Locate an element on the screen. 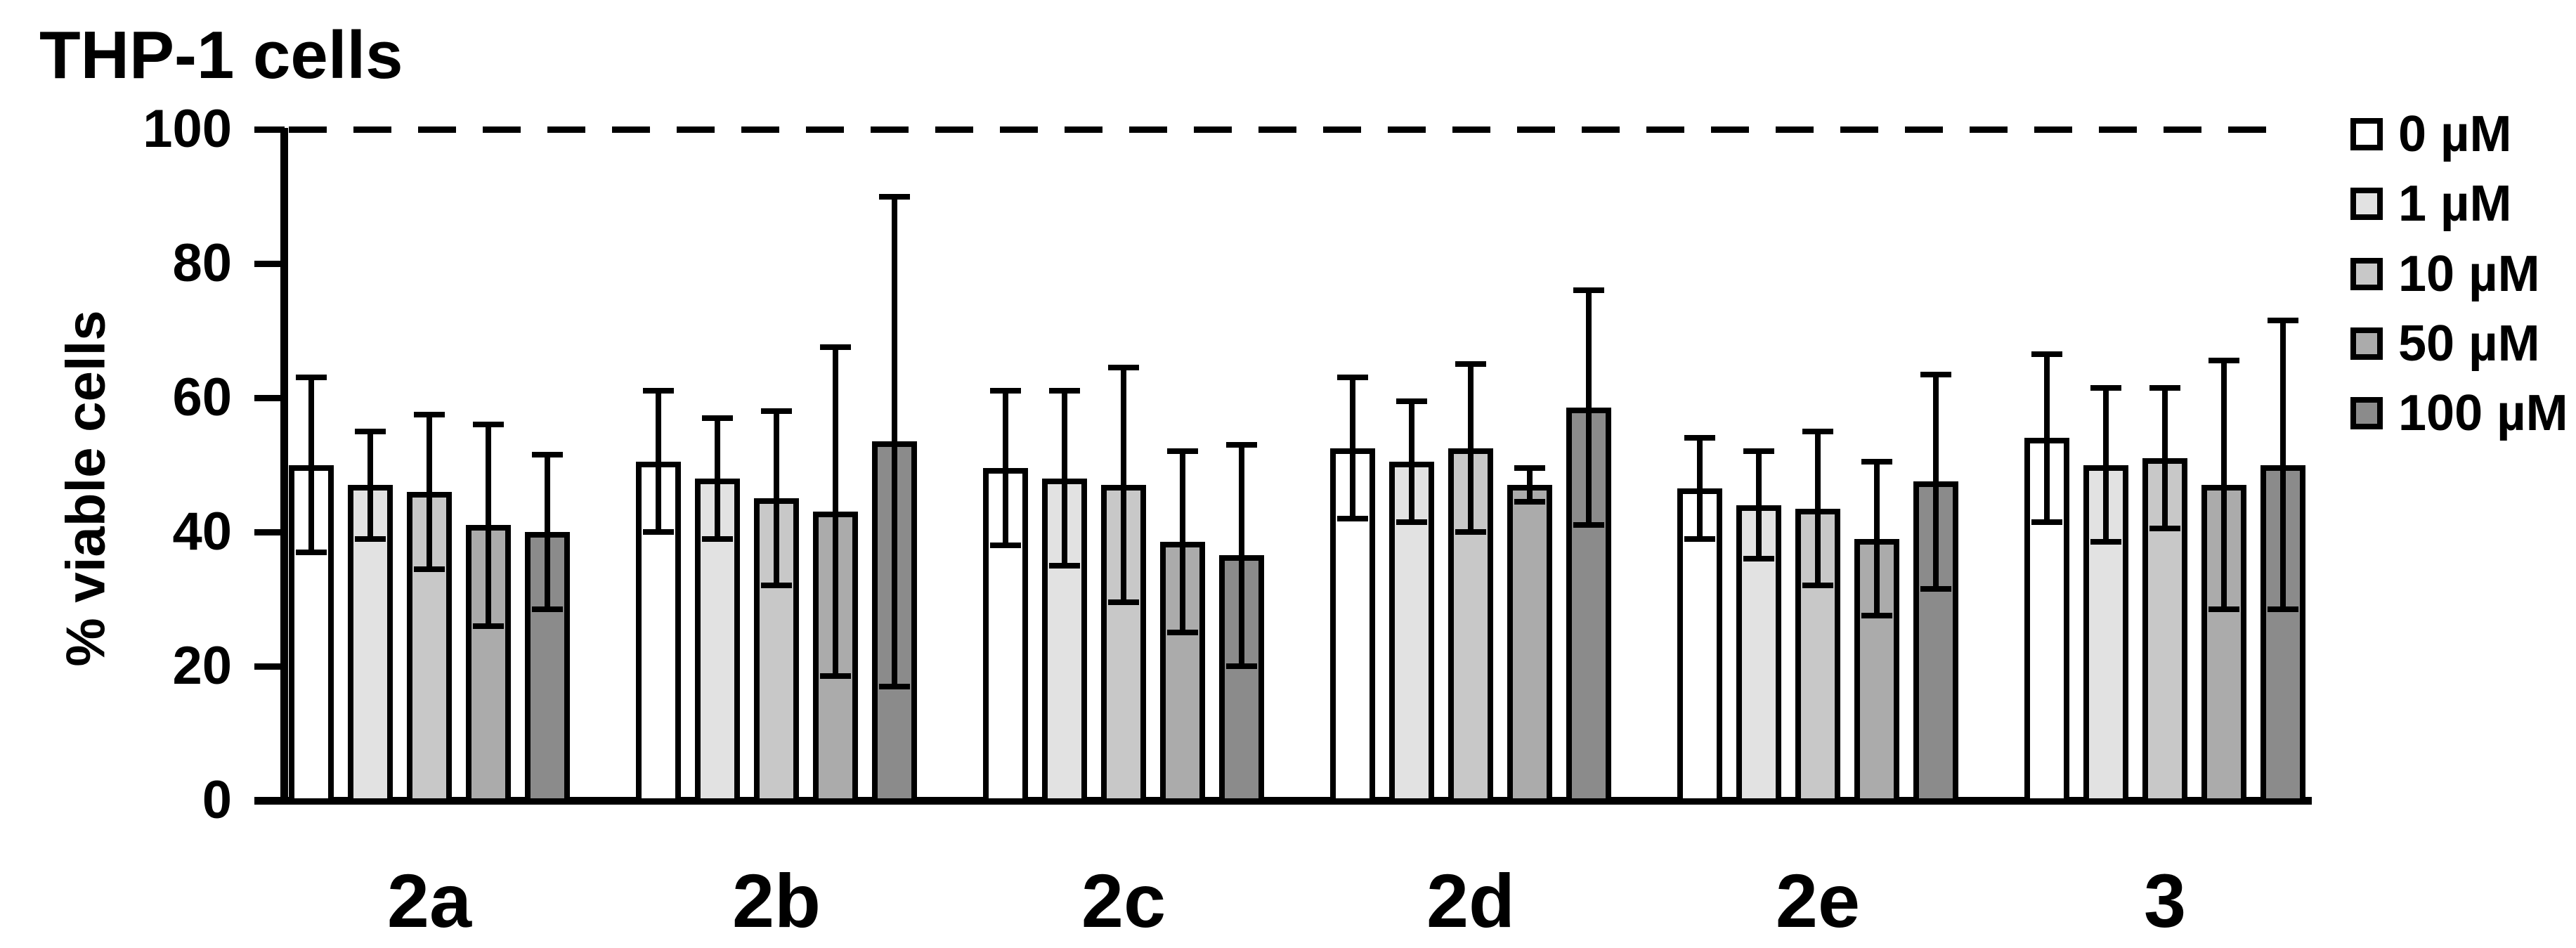  error-cap-bottom-2b-0µM is located at coordinates (658, 532).